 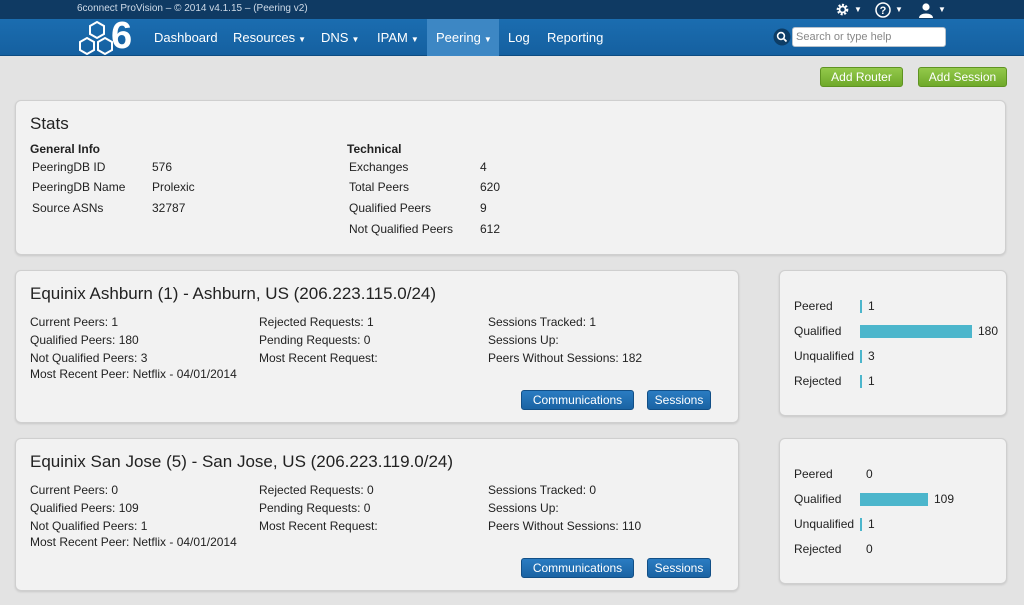 I want to click on chart-value-rejected: 0, so click(x=869, y=549).